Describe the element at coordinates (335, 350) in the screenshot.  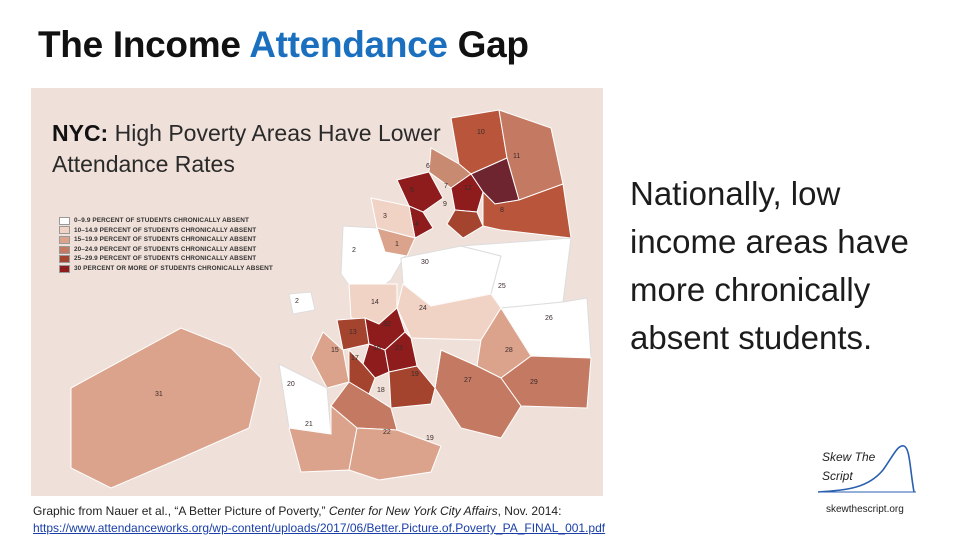
I see `svg-text: 15` at that location.